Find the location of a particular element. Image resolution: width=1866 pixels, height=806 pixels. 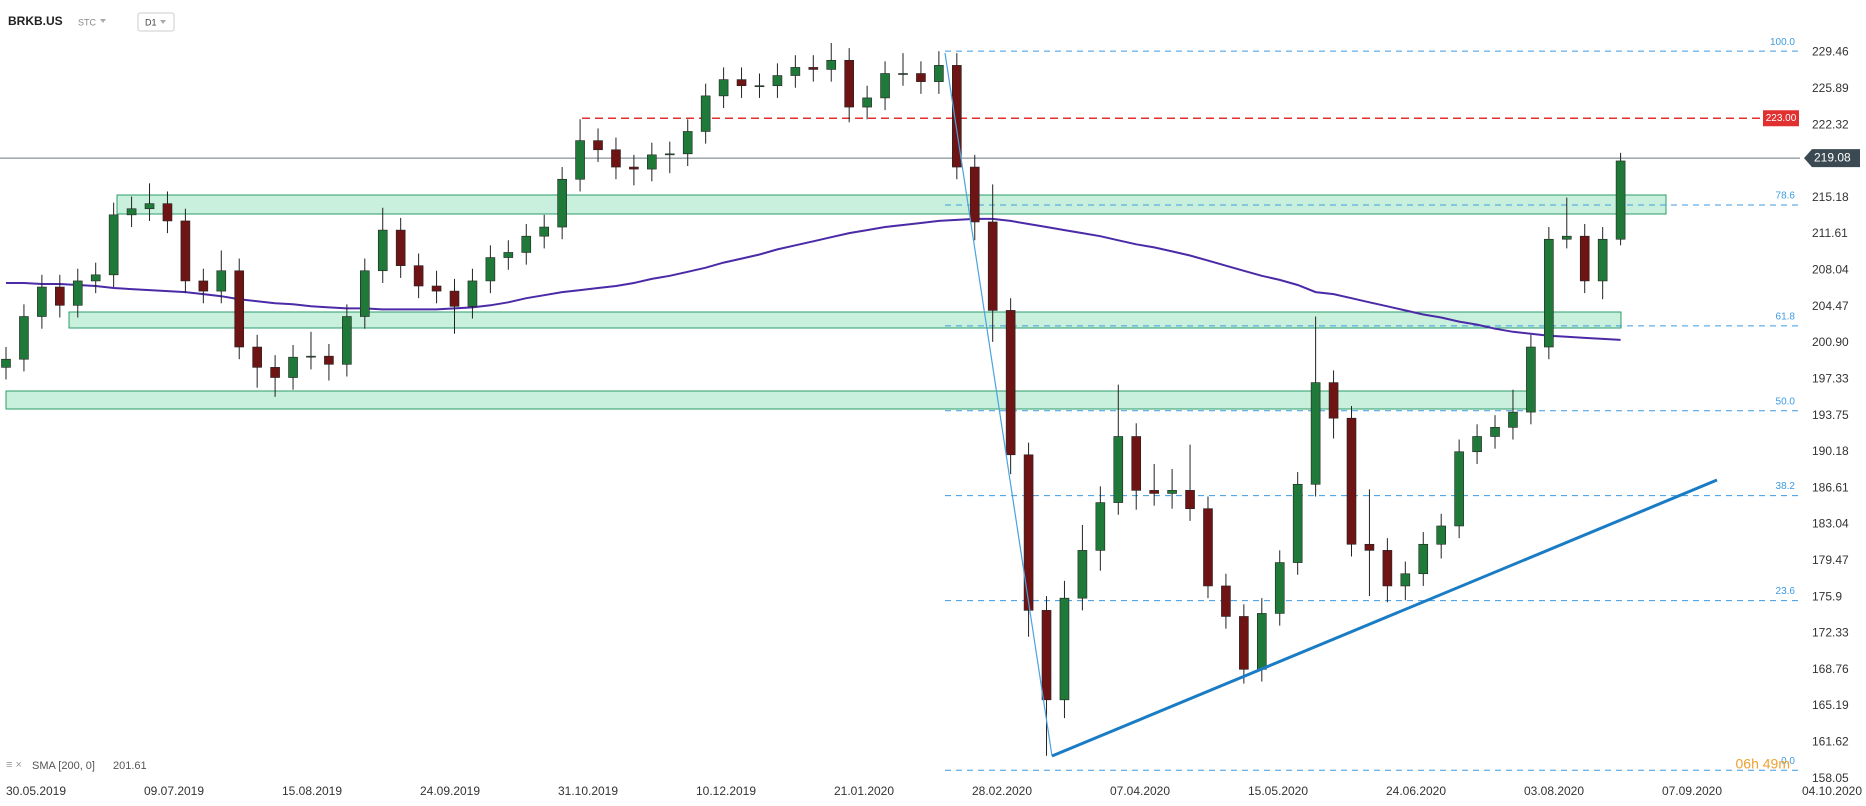

x-tick-label: 07.04.2020 is located at coordinates (1140, 791).